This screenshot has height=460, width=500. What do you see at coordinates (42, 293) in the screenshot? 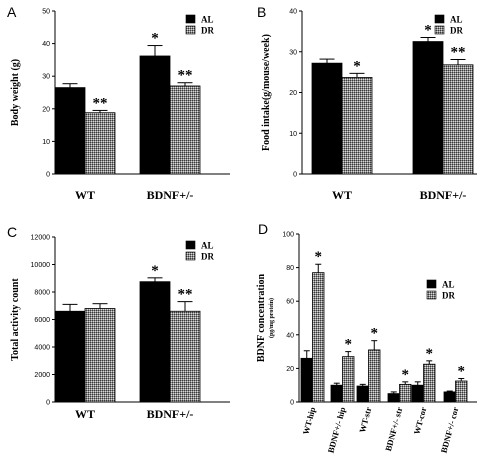
I see `y-tick-label: 8000` at bounding box center [42, 293].